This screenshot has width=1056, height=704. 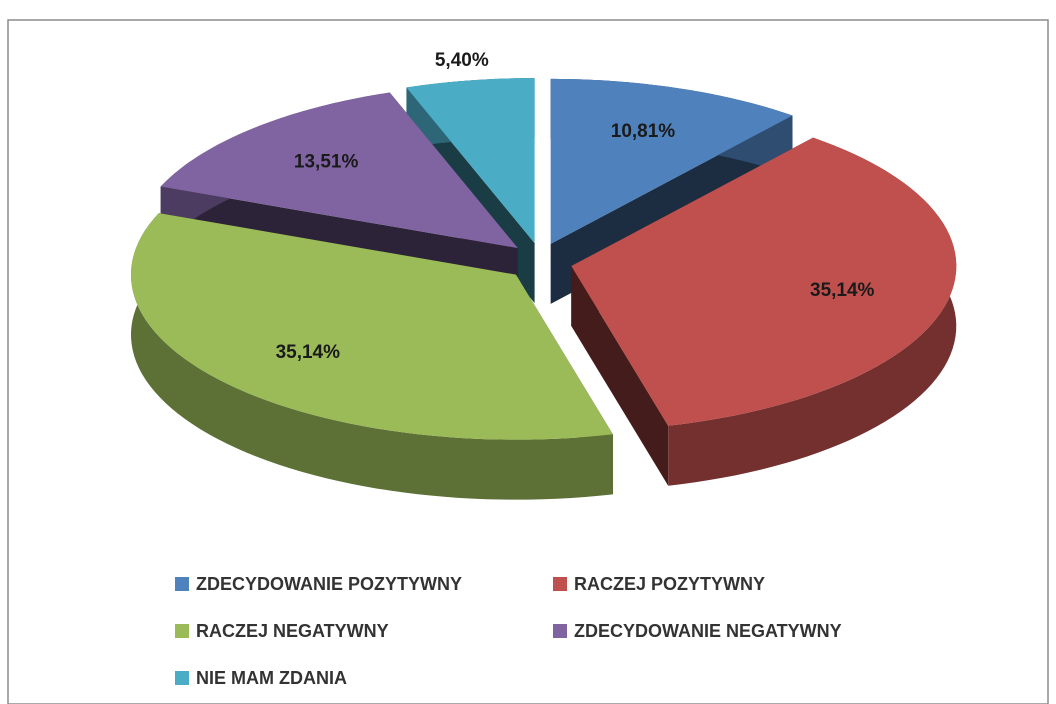 I want to click on legend-label: RACZEJ NEGATYWNY, so click(x=292, y=631).